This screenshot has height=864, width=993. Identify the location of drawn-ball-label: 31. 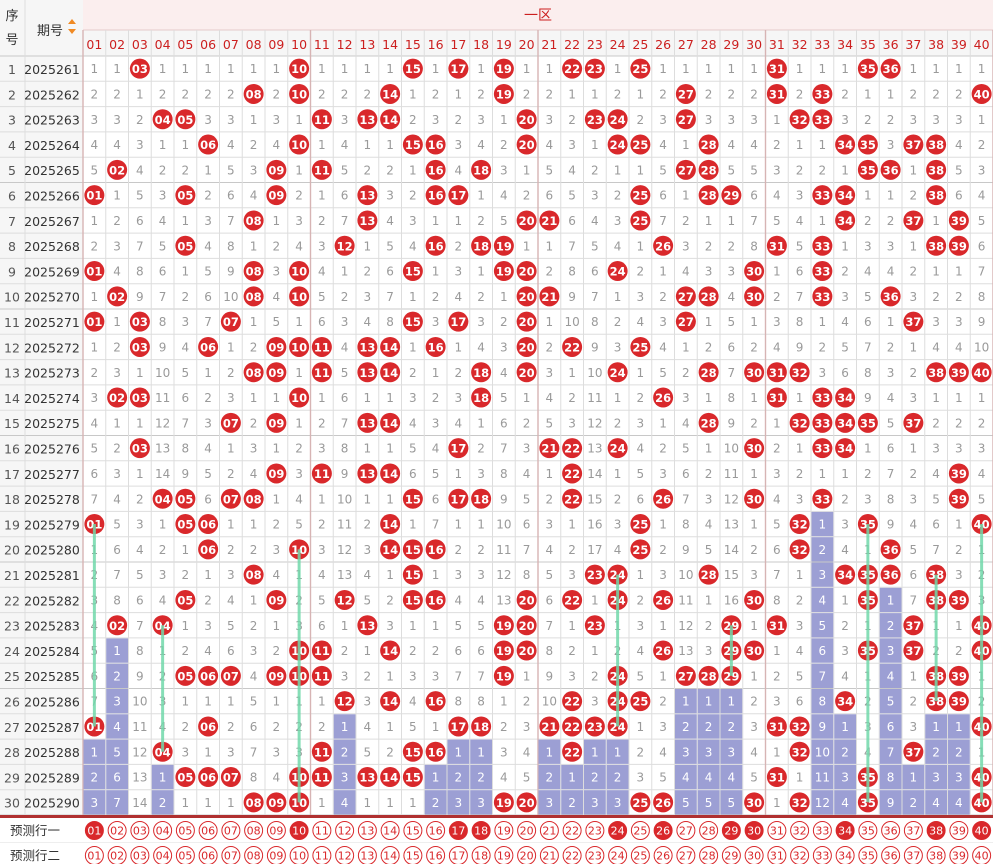
(777, 778).